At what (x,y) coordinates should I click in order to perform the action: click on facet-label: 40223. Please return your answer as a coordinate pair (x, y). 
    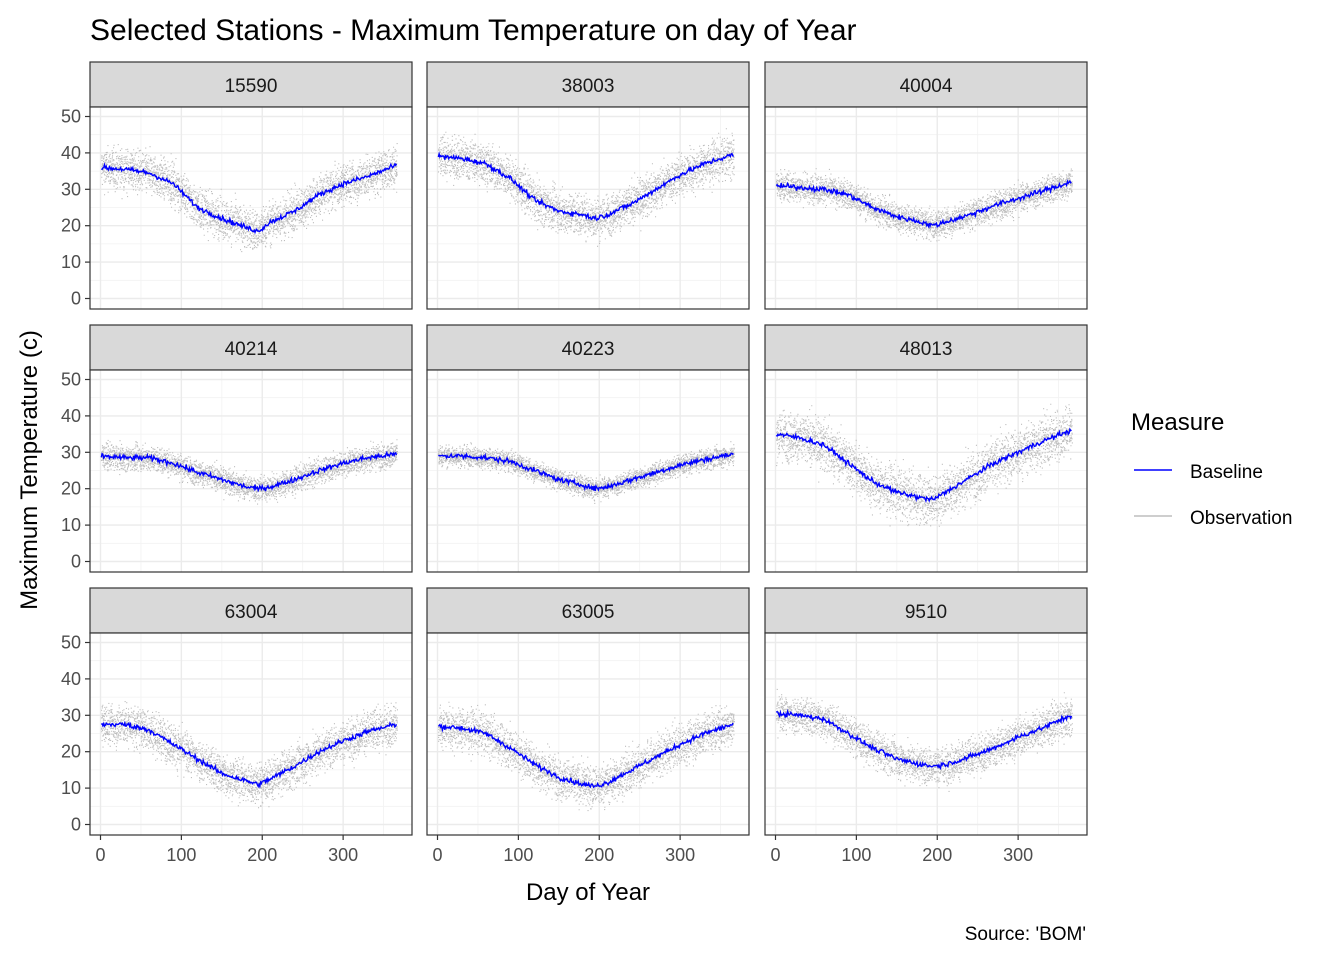
    Looking at the image, I should click on (588, 349).